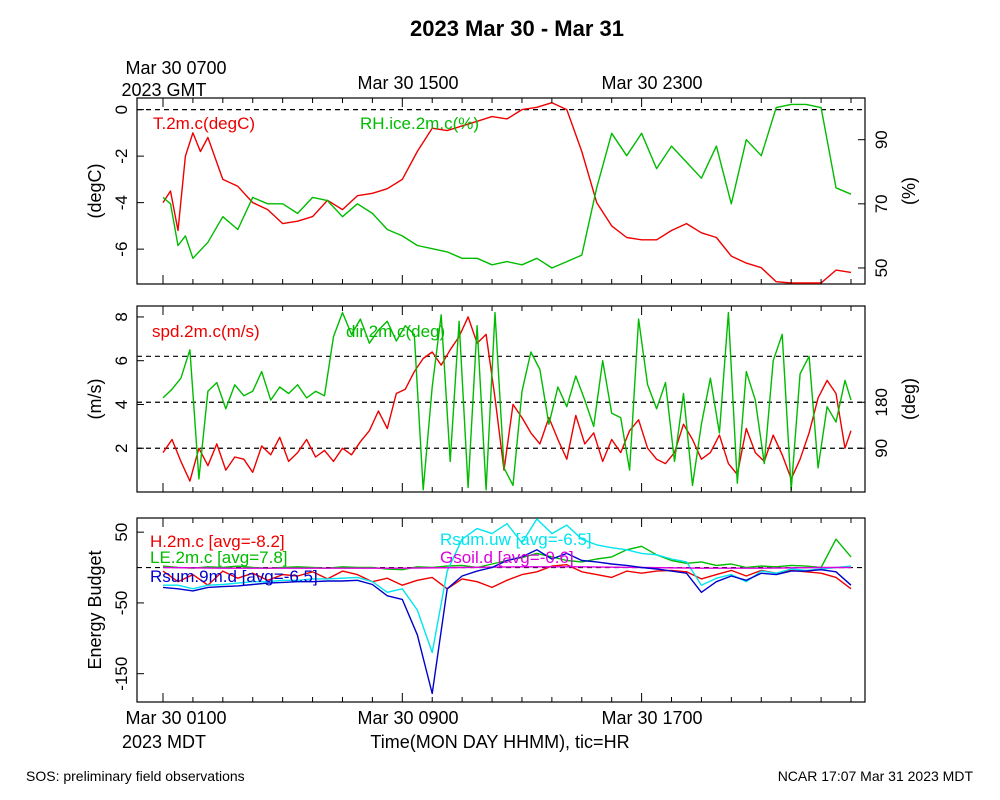 The height and width of the screenshot is (800, 1000). Describe the element at coordinates (121, 202) in the screenshot. I see `y-tick-label: -4` at that location.